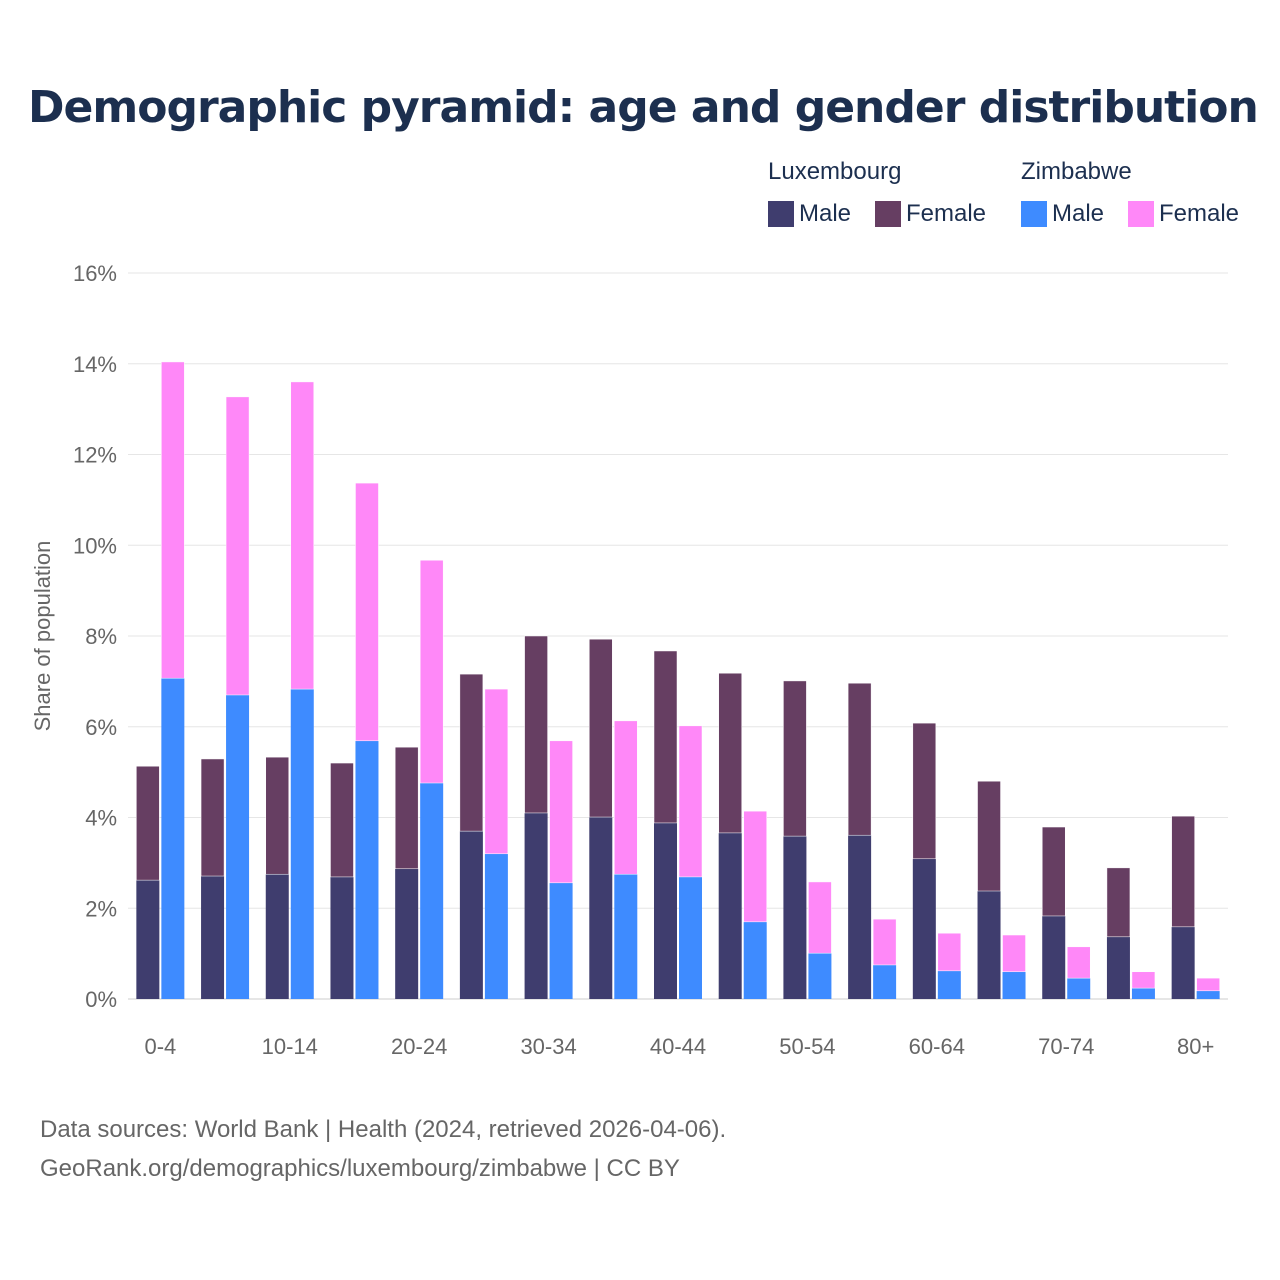  What do you see at coordinates (548, 1046) in the screenshot?
I see `x-tick-label: 30-34` at bounding box center [548, 1046].